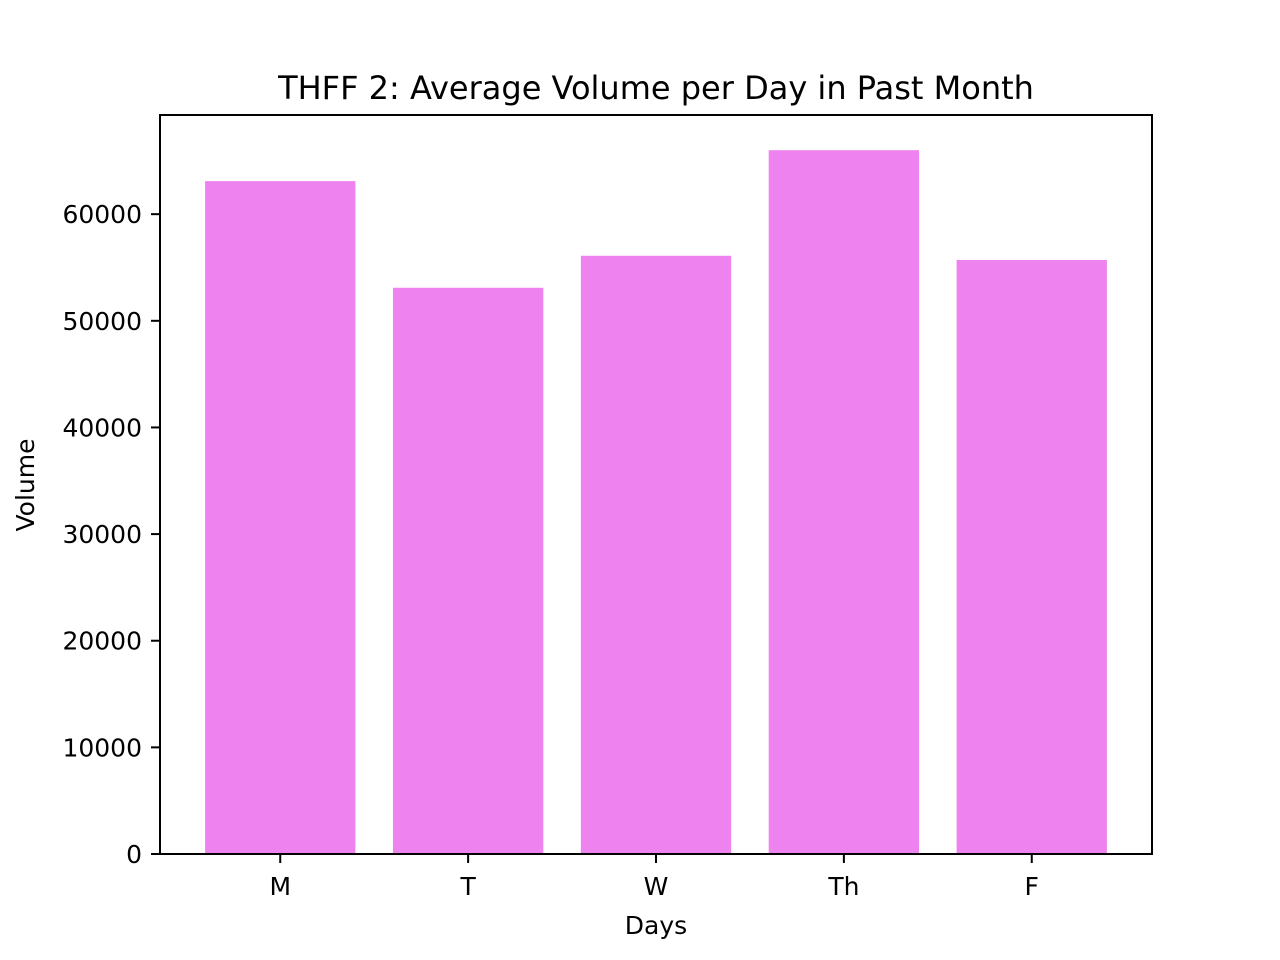  What do you see at coordinates (280, 518) in the screenshot?
I see `bar-m` at bounding box center [280, 518].